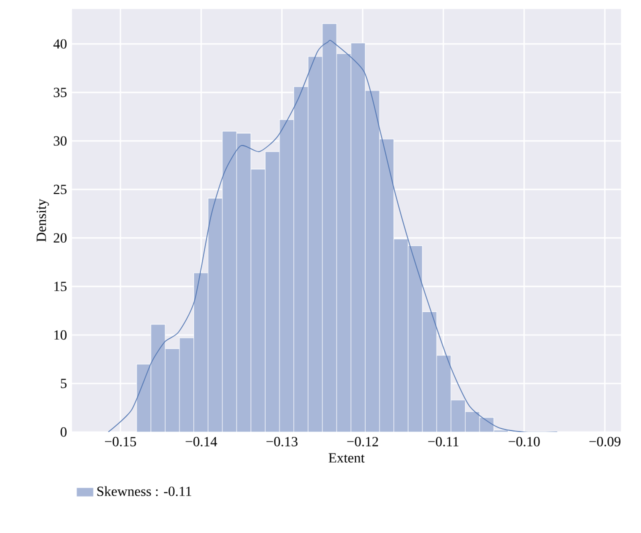 This screenshot has width=641, height=533. What do you see at coordinates (604, 441) in the screenshot?
I see `x-tick-label: −0.09` at bounding box center [604, 441].